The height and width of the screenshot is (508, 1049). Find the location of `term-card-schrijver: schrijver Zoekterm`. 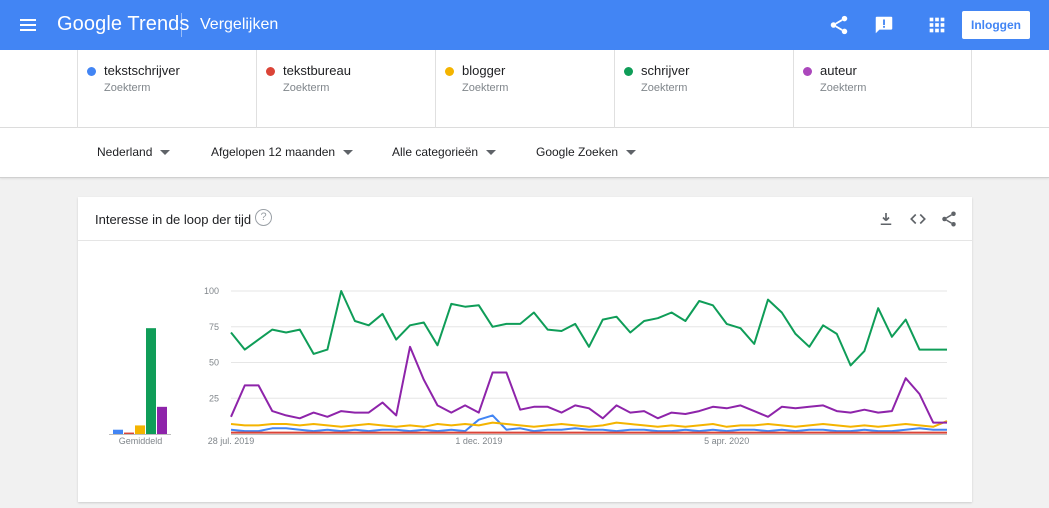

term-card-schrijver: schrijver Zoekterm is located at coordinates (703, 89).